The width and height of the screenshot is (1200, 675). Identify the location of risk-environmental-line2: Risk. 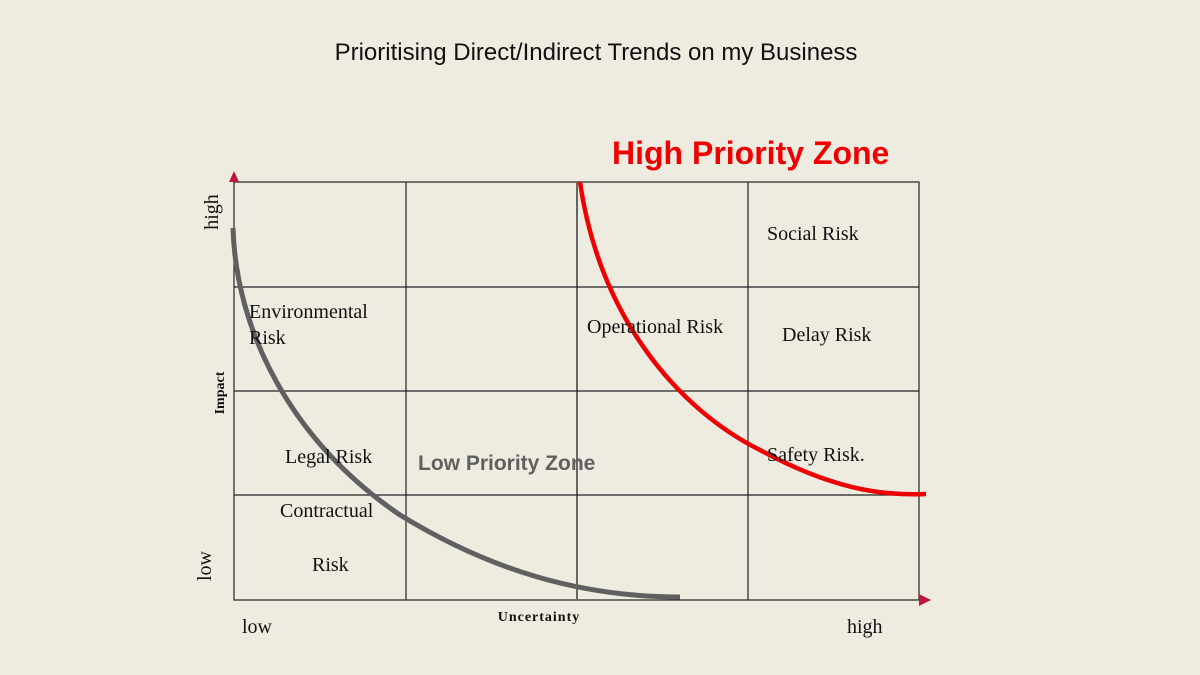
(267, 338).